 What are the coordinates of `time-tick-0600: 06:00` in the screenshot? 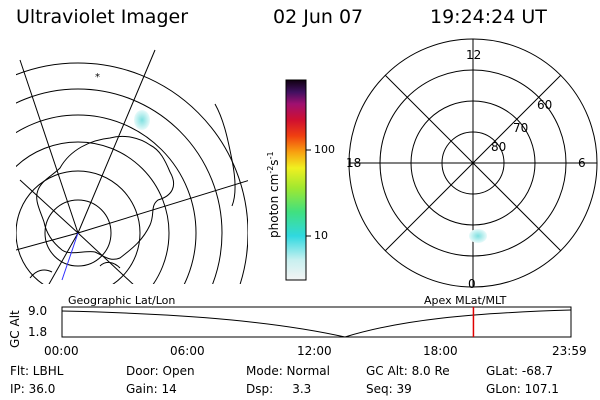 It's located at (187, 351).